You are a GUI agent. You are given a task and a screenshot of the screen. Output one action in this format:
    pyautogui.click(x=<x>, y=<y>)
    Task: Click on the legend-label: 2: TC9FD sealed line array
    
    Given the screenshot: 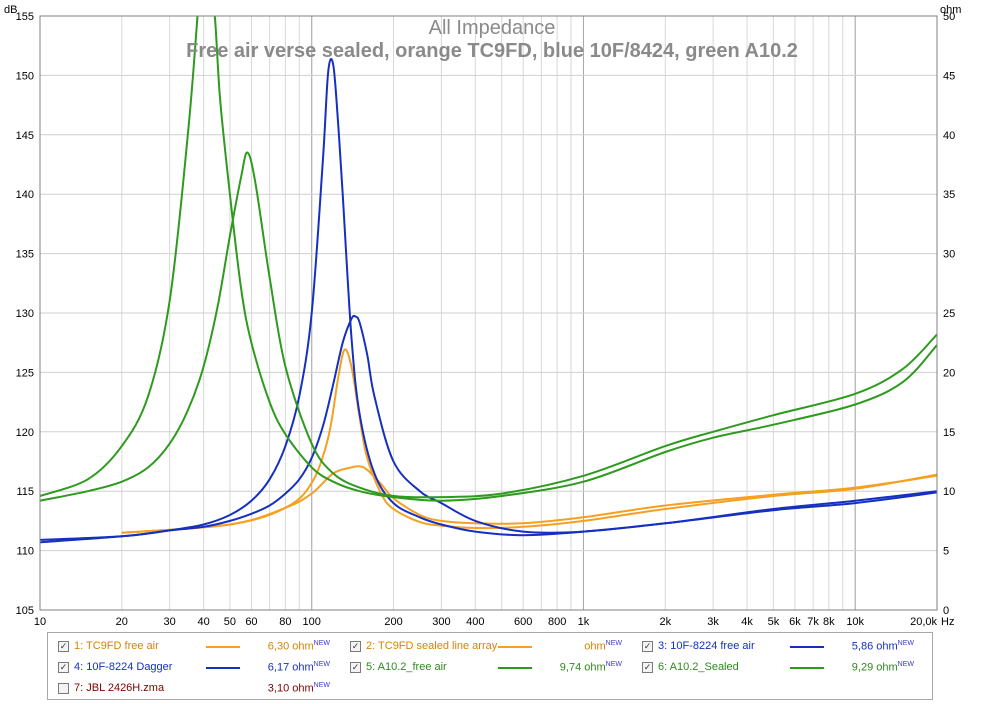 What is the action you would take?
    pyautogui.click(x=432, y=646)
    